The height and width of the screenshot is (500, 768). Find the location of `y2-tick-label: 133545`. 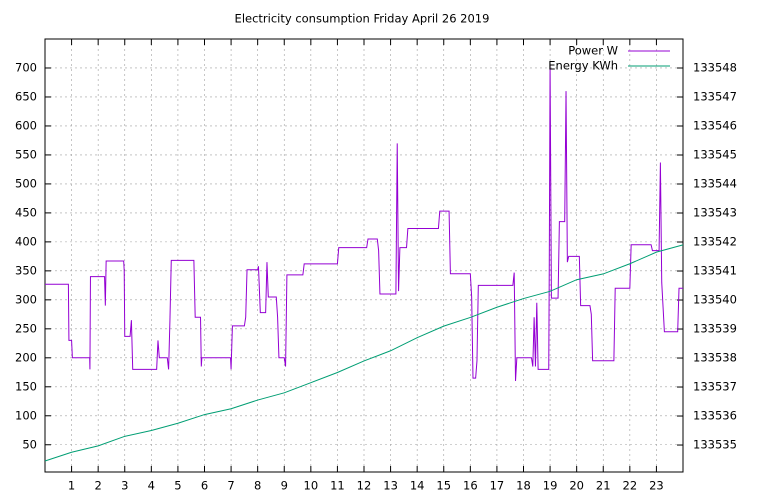

y2-tick-label: 133545 is located at coordinates (715, 155).